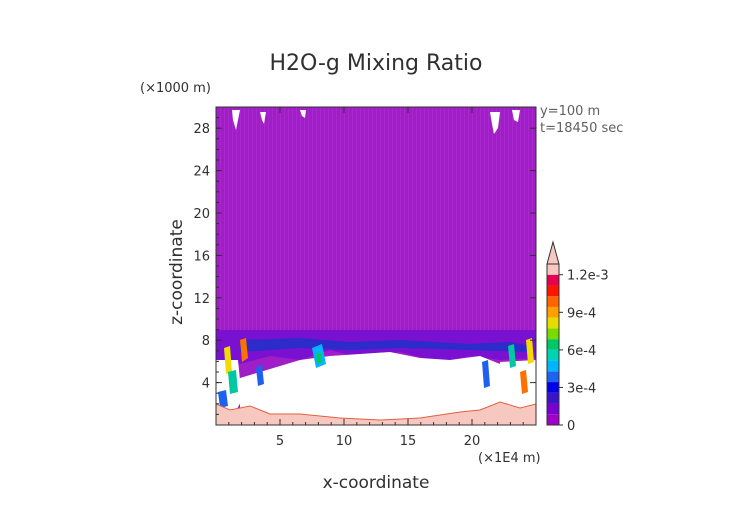 The height and width of the screenshot is (532, 752). I want to click on x-tick-label: 15, so click(408, 441).